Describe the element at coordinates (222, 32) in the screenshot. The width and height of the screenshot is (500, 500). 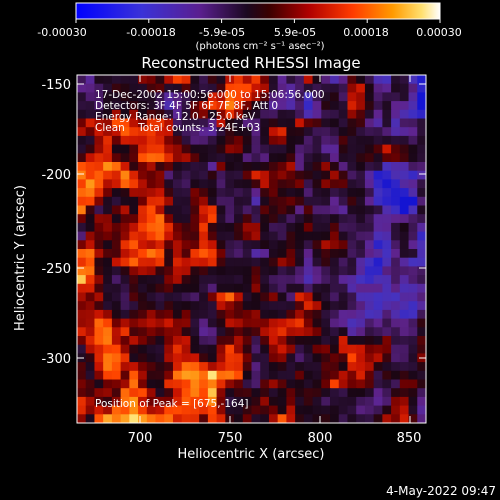
I see `colorbar-tick-label: -5.9e-05` at that location.